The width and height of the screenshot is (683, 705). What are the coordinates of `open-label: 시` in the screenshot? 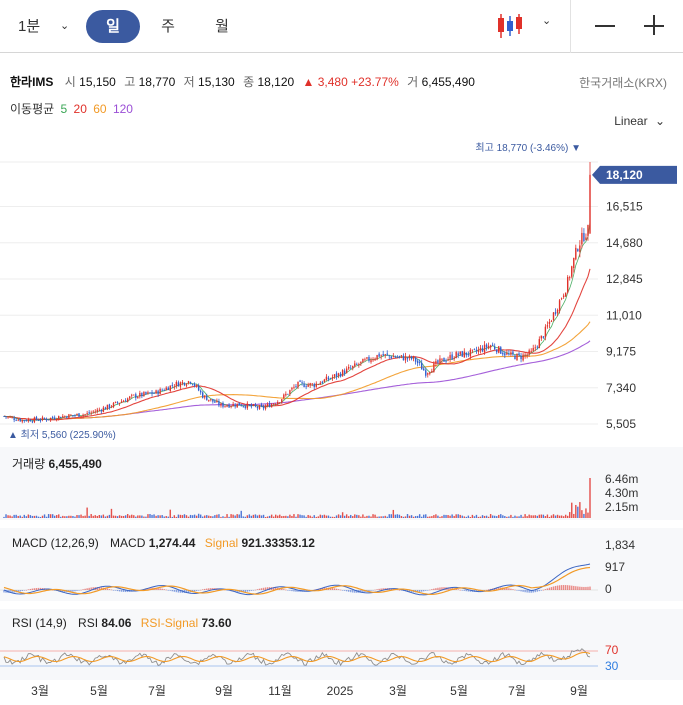 It's located at (70, 82).